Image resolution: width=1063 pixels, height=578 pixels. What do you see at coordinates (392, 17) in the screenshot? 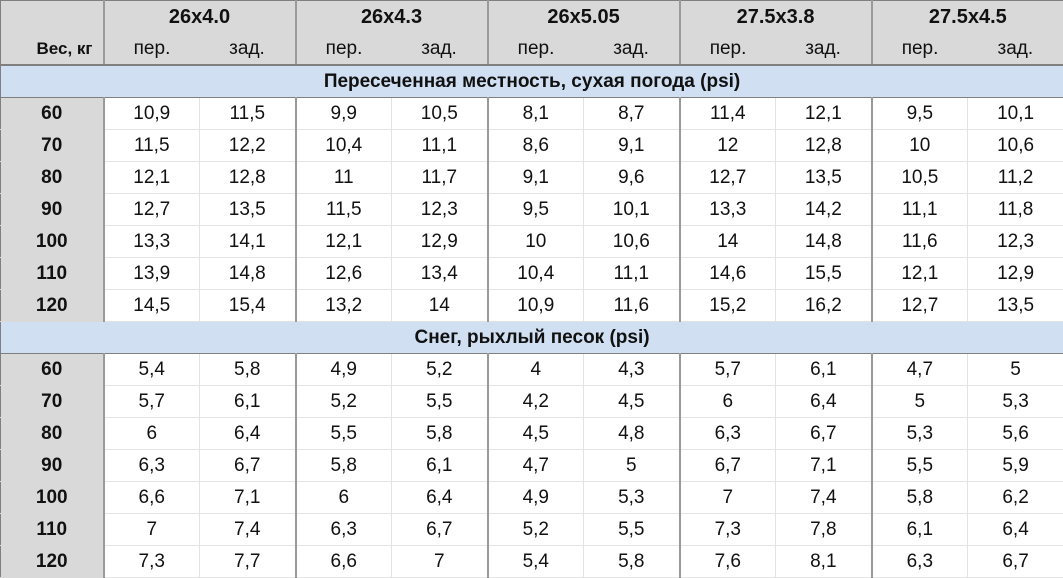
I see `tire-size-header: 26x4.3` at bounding box center [392, 17].